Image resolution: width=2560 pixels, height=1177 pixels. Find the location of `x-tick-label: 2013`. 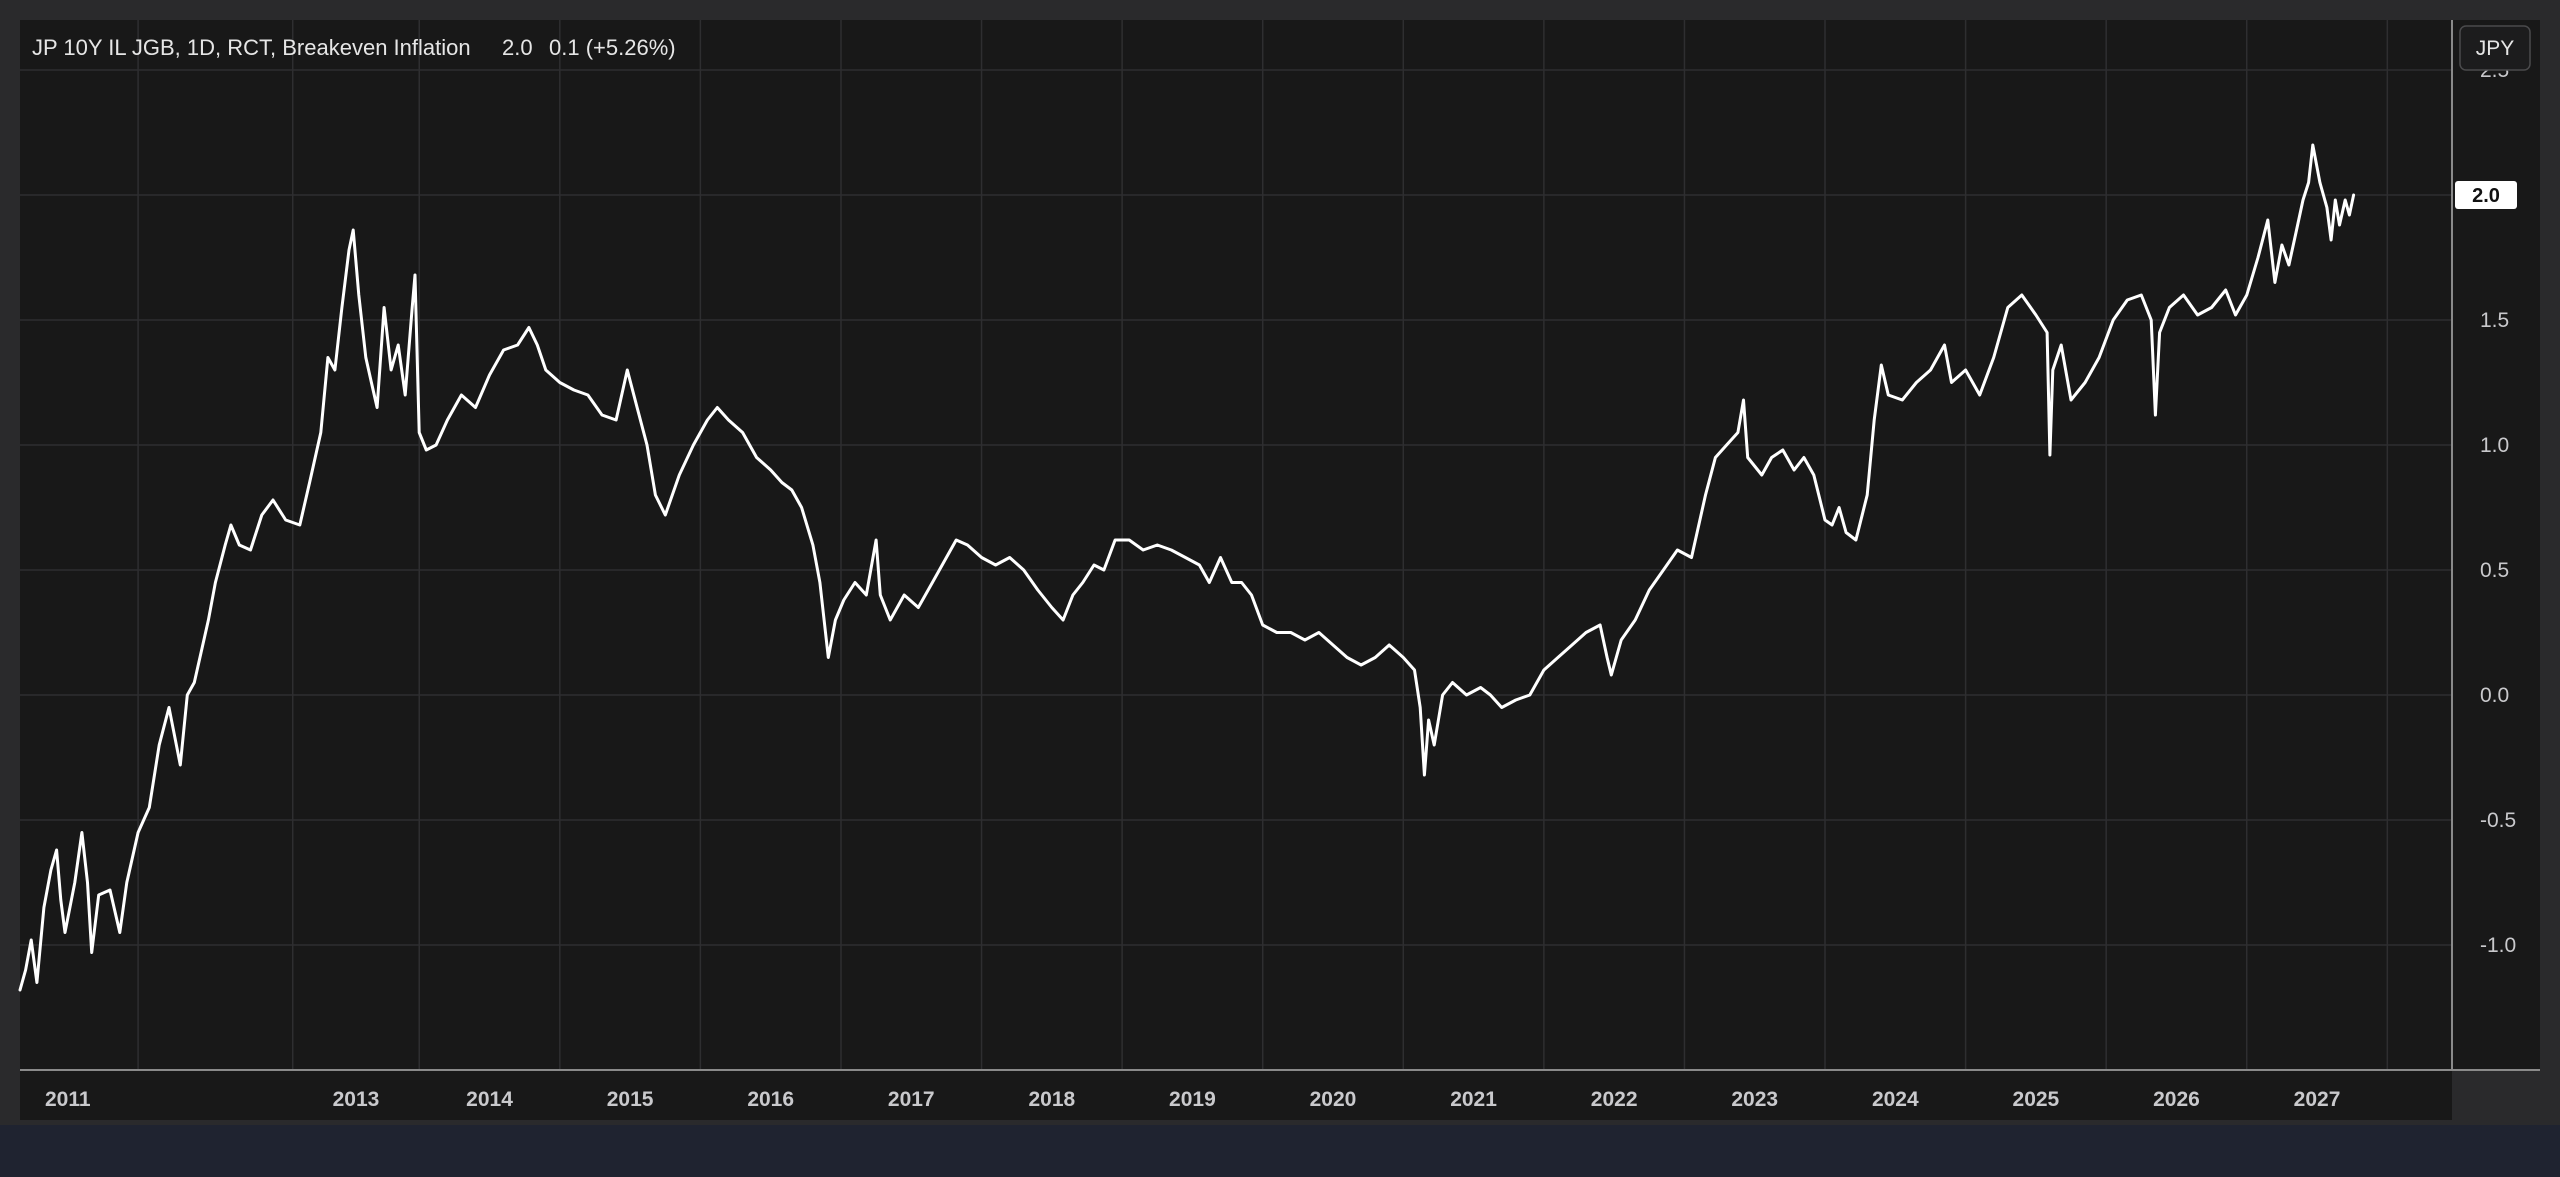

x-tick-label: 2013 is located at coordinates (356, 1099).